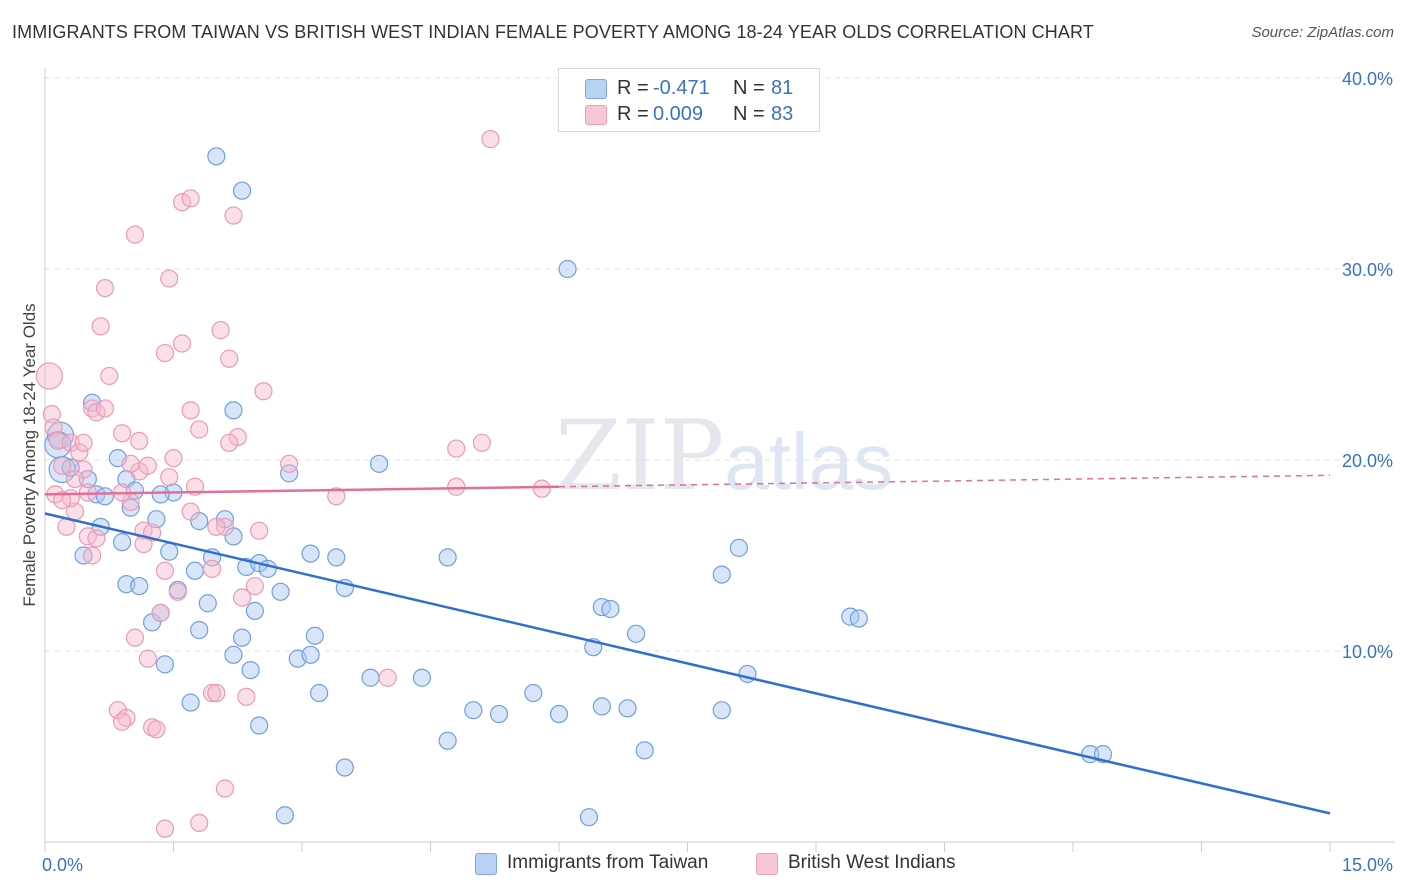 The height and width of the screenshot is (892, 1406). What do you see at coordinates (596, 115) in the screenshot?
I see `legend-swatch-bwi` at bounding box center [596, 115].